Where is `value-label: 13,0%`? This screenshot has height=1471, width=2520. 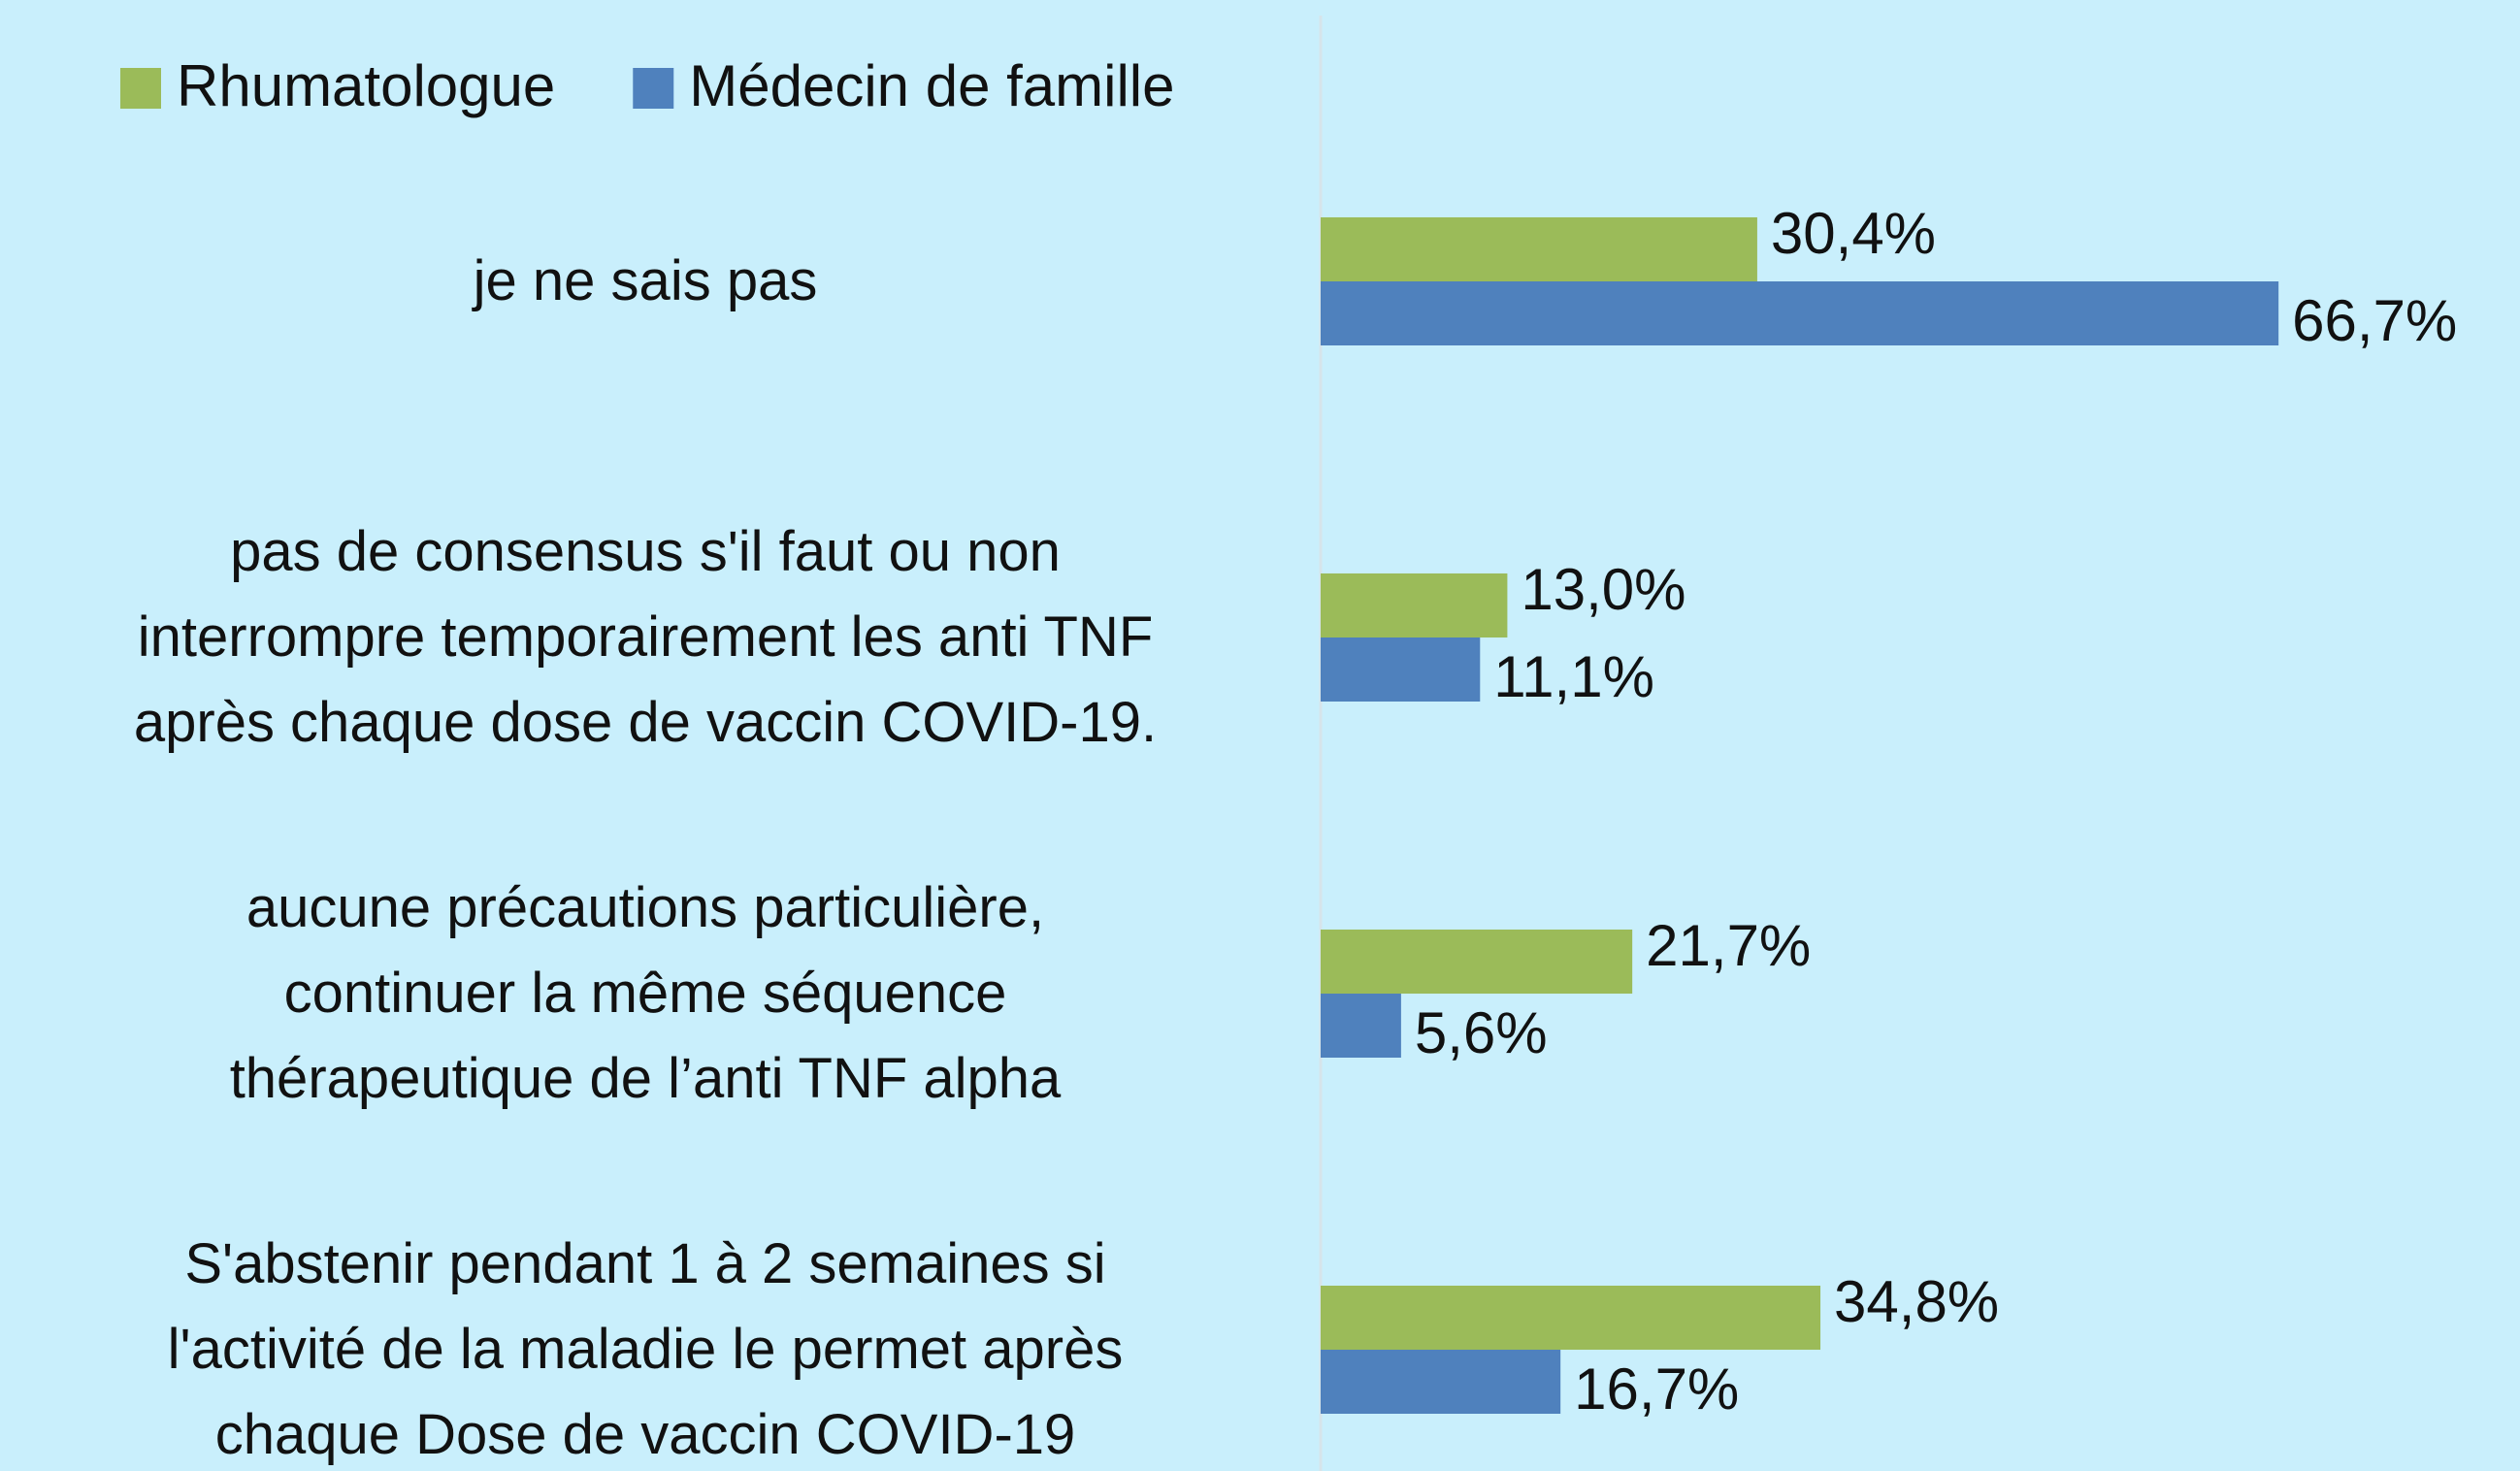 value-label: 13,0% is located at coordinates (1603, 589).